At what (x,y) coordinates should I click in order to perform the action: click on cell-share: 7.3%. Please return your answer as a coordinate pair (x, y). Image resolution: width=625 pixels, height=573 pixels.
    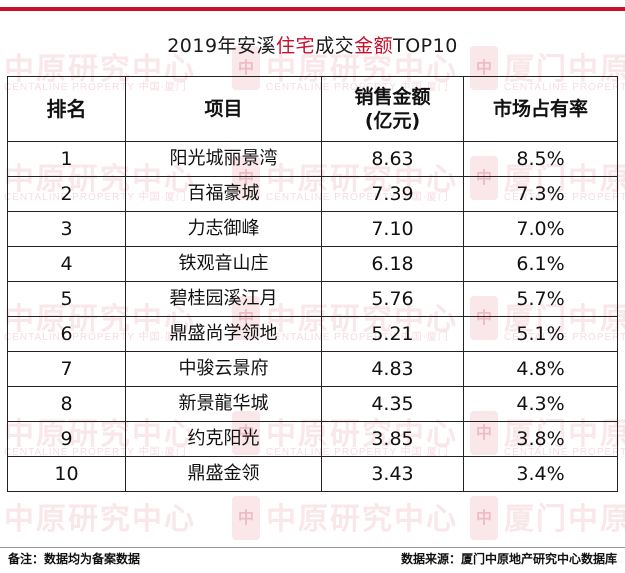
    Looking at the image, I should click on (540, 194).